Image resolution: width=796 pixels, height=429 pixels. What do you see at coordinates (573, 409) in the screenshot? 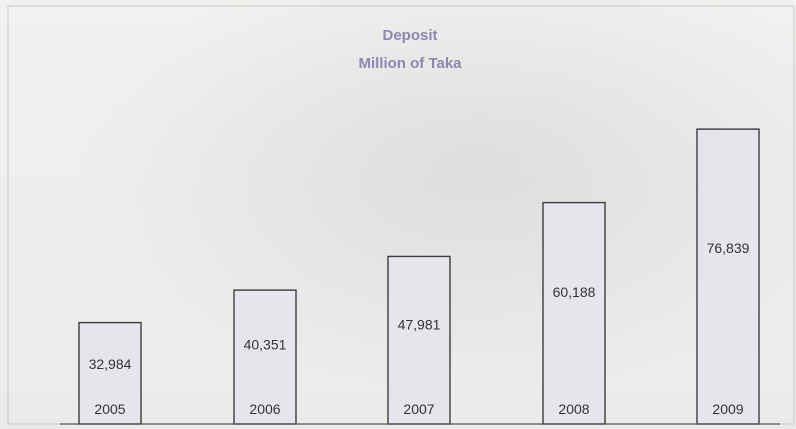
I see `category-label-2008: 2008` at bounding box center [573, 409].